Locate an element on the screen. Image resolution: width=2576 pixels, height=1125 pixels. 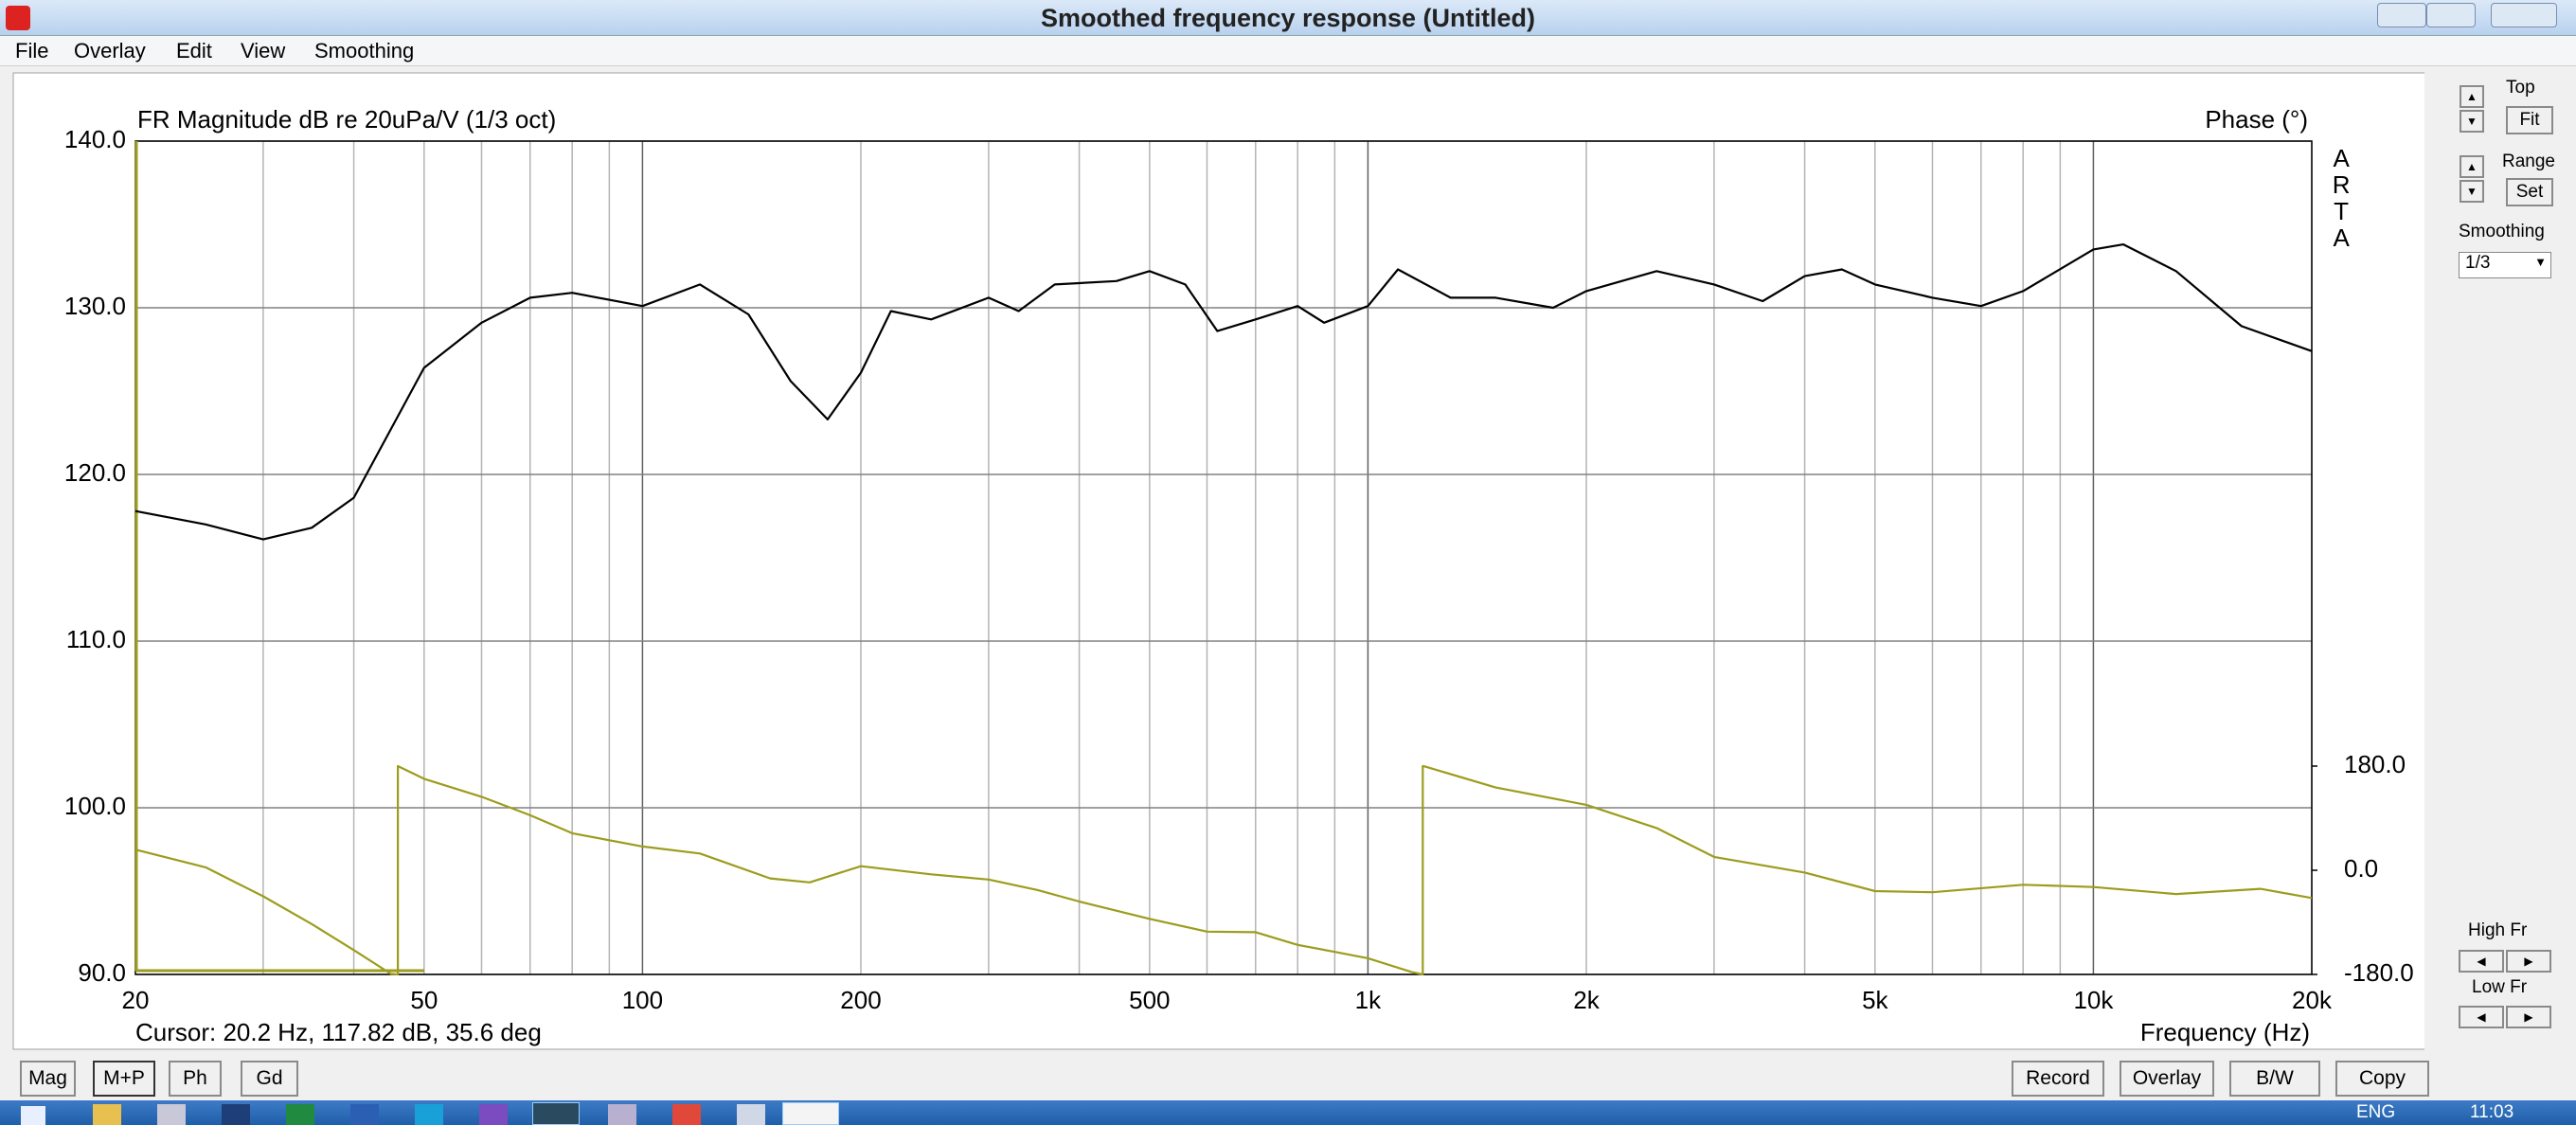
x-axis-label: Frequency (Hz) is located at coordinates (2225, 1032).